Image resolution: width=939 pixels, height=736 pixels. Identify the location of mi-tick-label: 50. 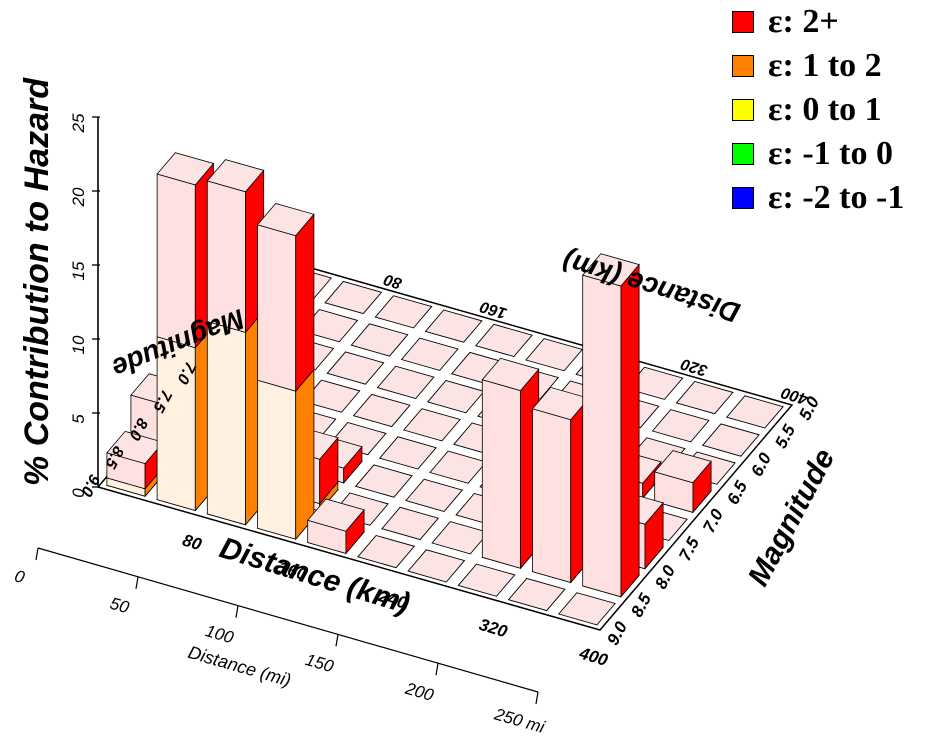
(120, 606).